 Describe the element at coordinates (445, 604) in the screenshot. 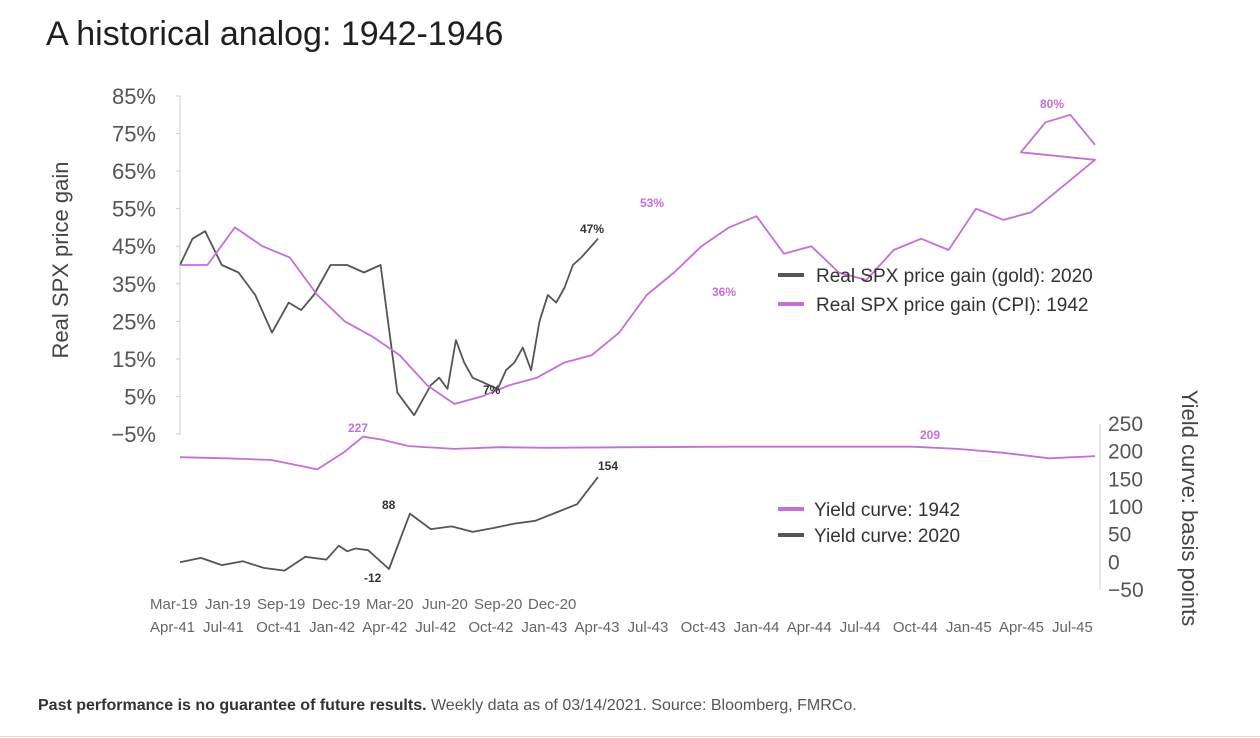

I see `x-tick-2020: Jun-20` at that location.